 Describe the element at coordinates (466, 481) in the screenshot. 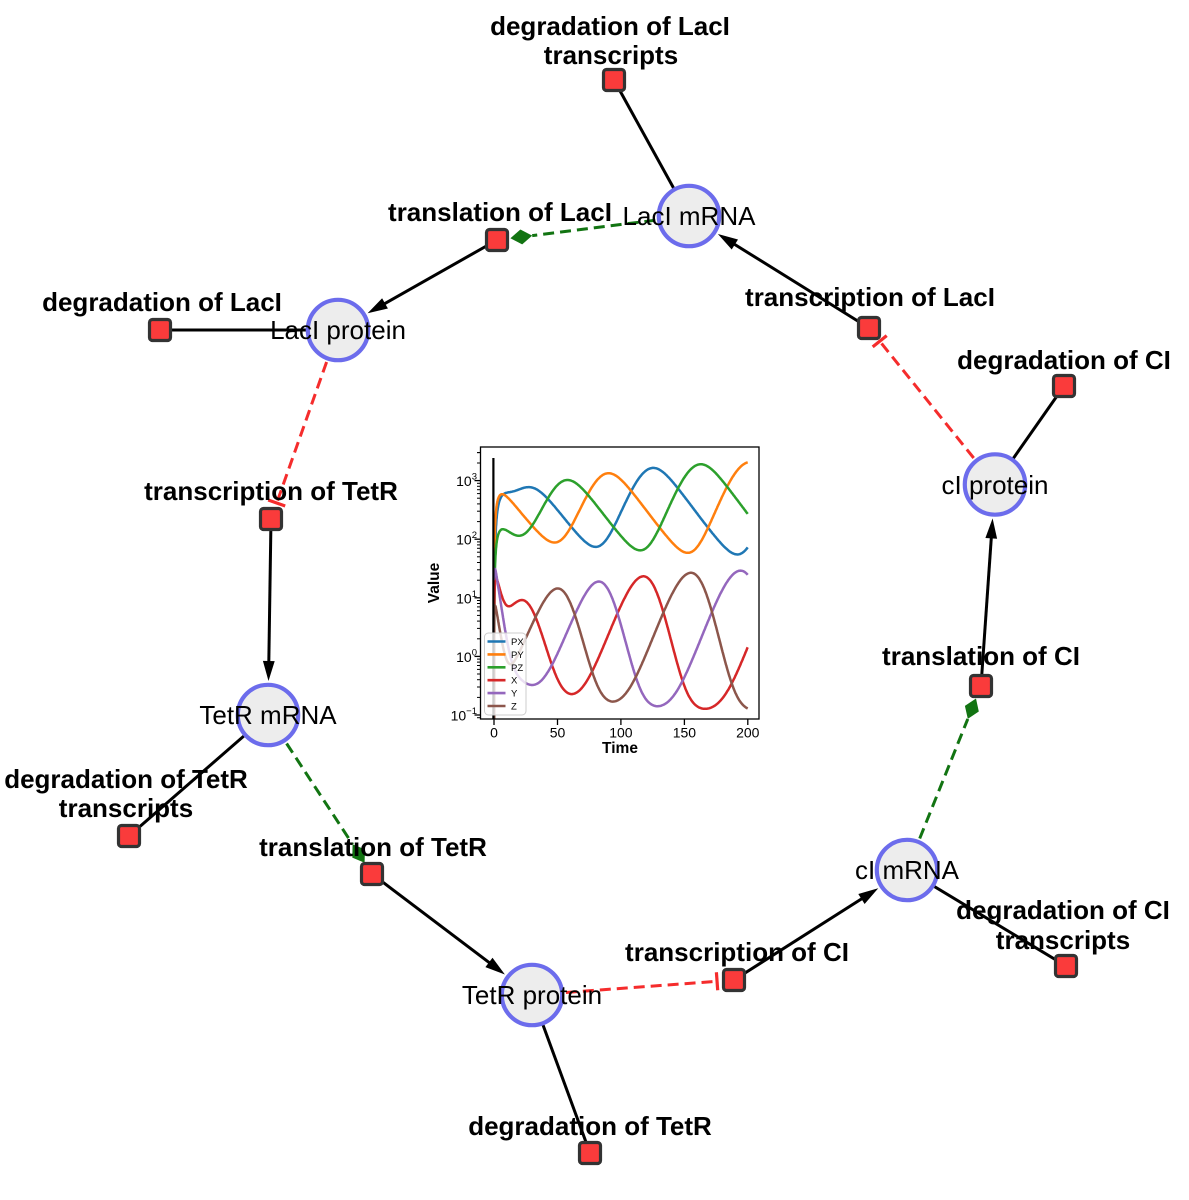

I see `svg-text: 103` at that location.